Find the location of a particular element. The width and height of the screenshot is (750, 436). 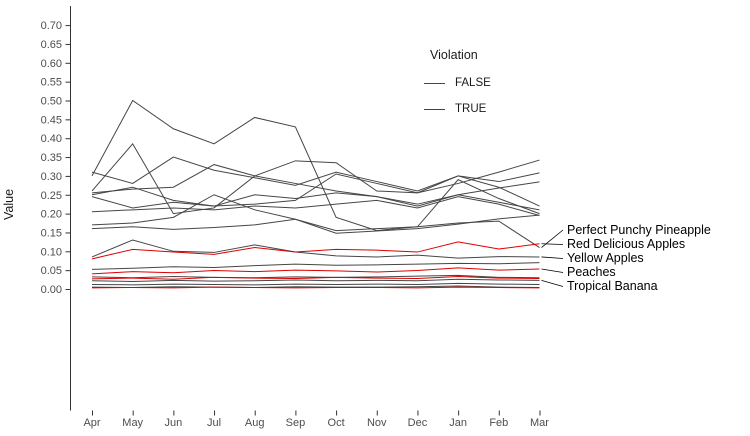

x-tick-label: Jun is located at coordinates (173, 423).